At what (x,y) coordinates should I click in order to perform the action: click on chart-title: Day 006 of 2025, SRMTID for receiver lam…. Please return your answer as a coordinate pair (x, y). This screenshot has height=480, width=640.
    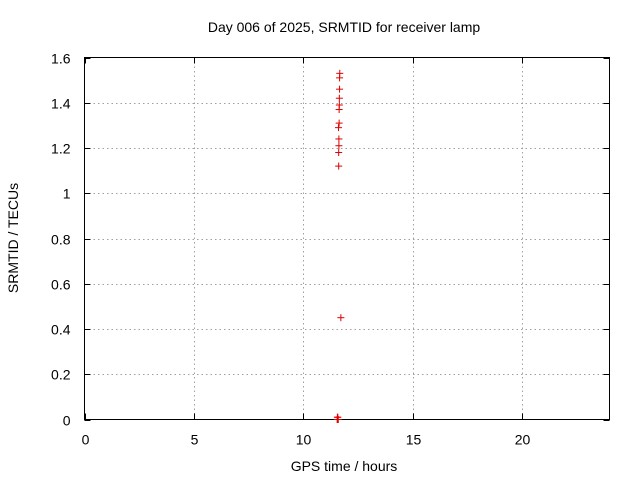
    Looking at the image, I should click on (344, 27).